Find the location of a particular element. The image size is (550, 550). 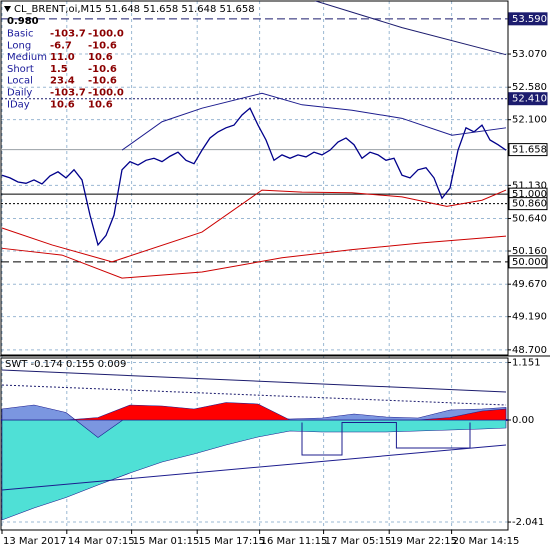

info-name: Daily is located at coordinates (19, 93).